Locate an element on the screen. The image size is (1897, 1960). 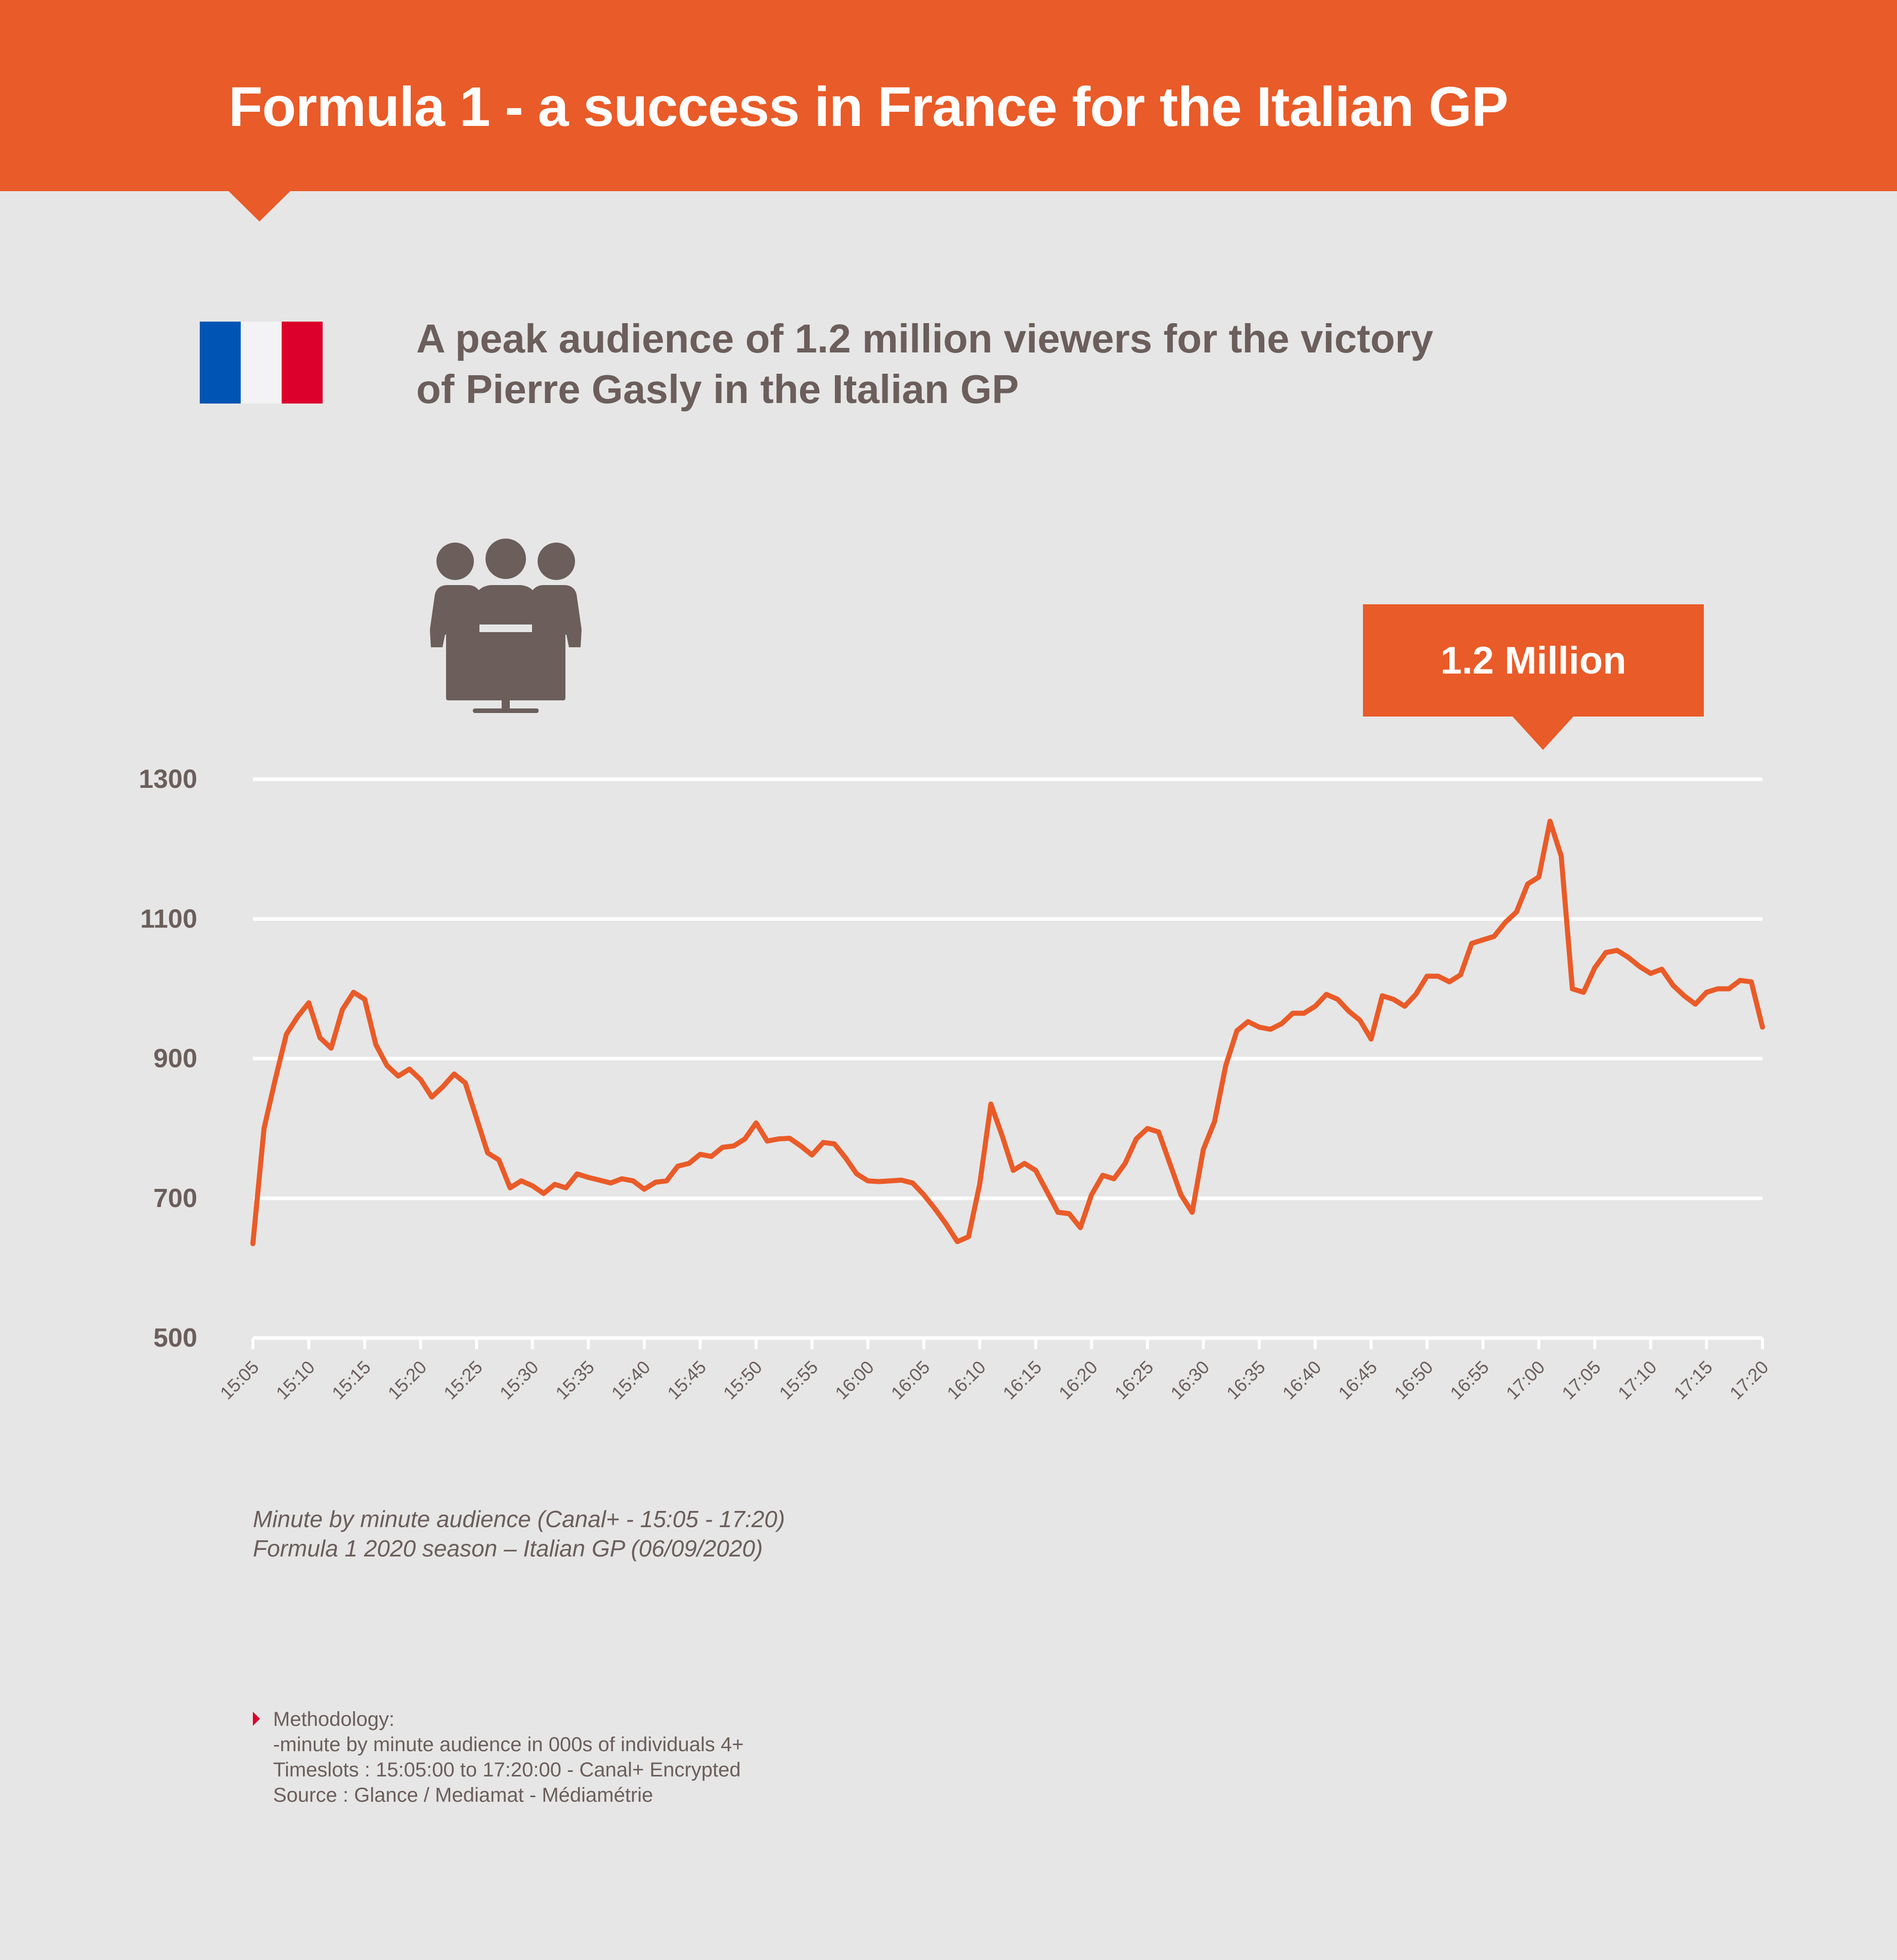
x-tick-label: 16:00 is located at coordinates (855, 1380).